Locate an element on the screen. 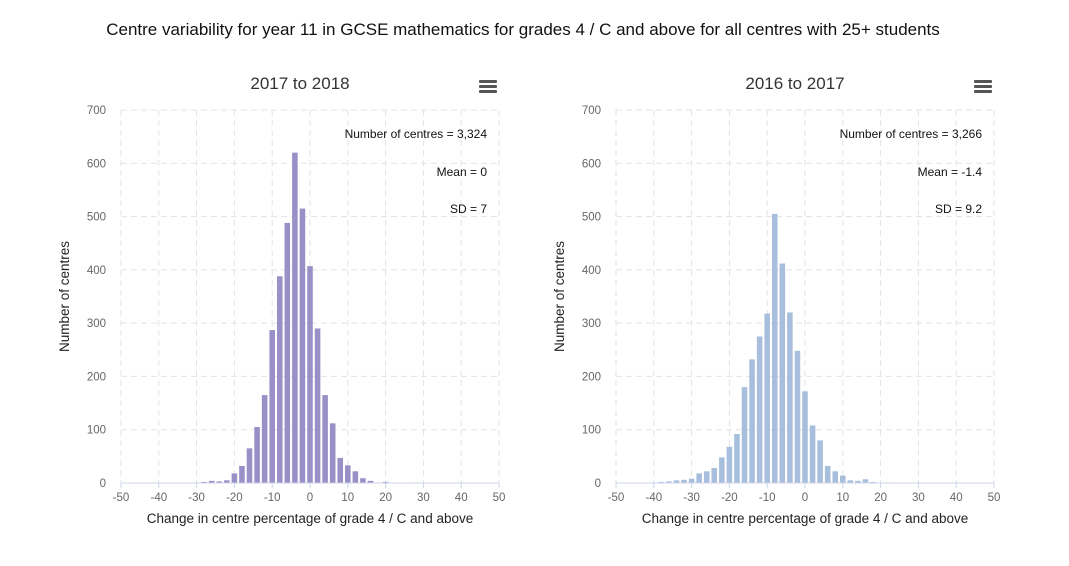 This screenshot has width=1069, height=566. stat-annotation: Number of centres = 3,266 is located at coordinates (911, 134).